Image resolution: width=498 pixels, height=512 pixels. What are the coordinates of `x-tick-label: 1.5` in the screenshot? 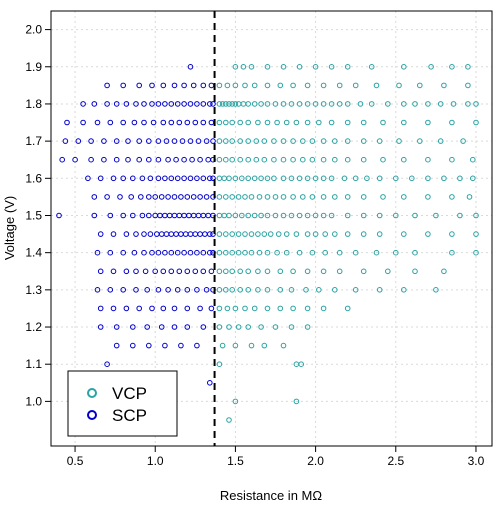 It's located at (235, 461).